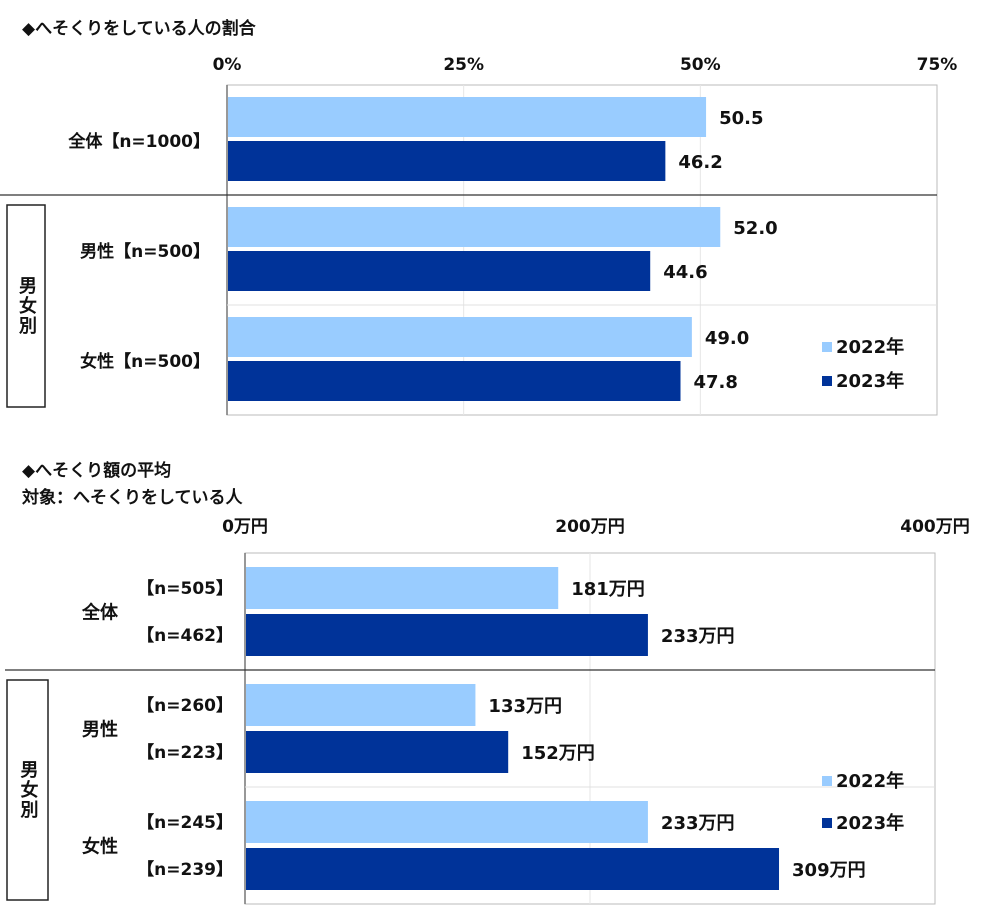 Image resolution: width=1000 pixels, height=917 pixels. Describe the element at coordinates (185, 869) in the screenshot. I see `n-label: 【n=239】` at that location.